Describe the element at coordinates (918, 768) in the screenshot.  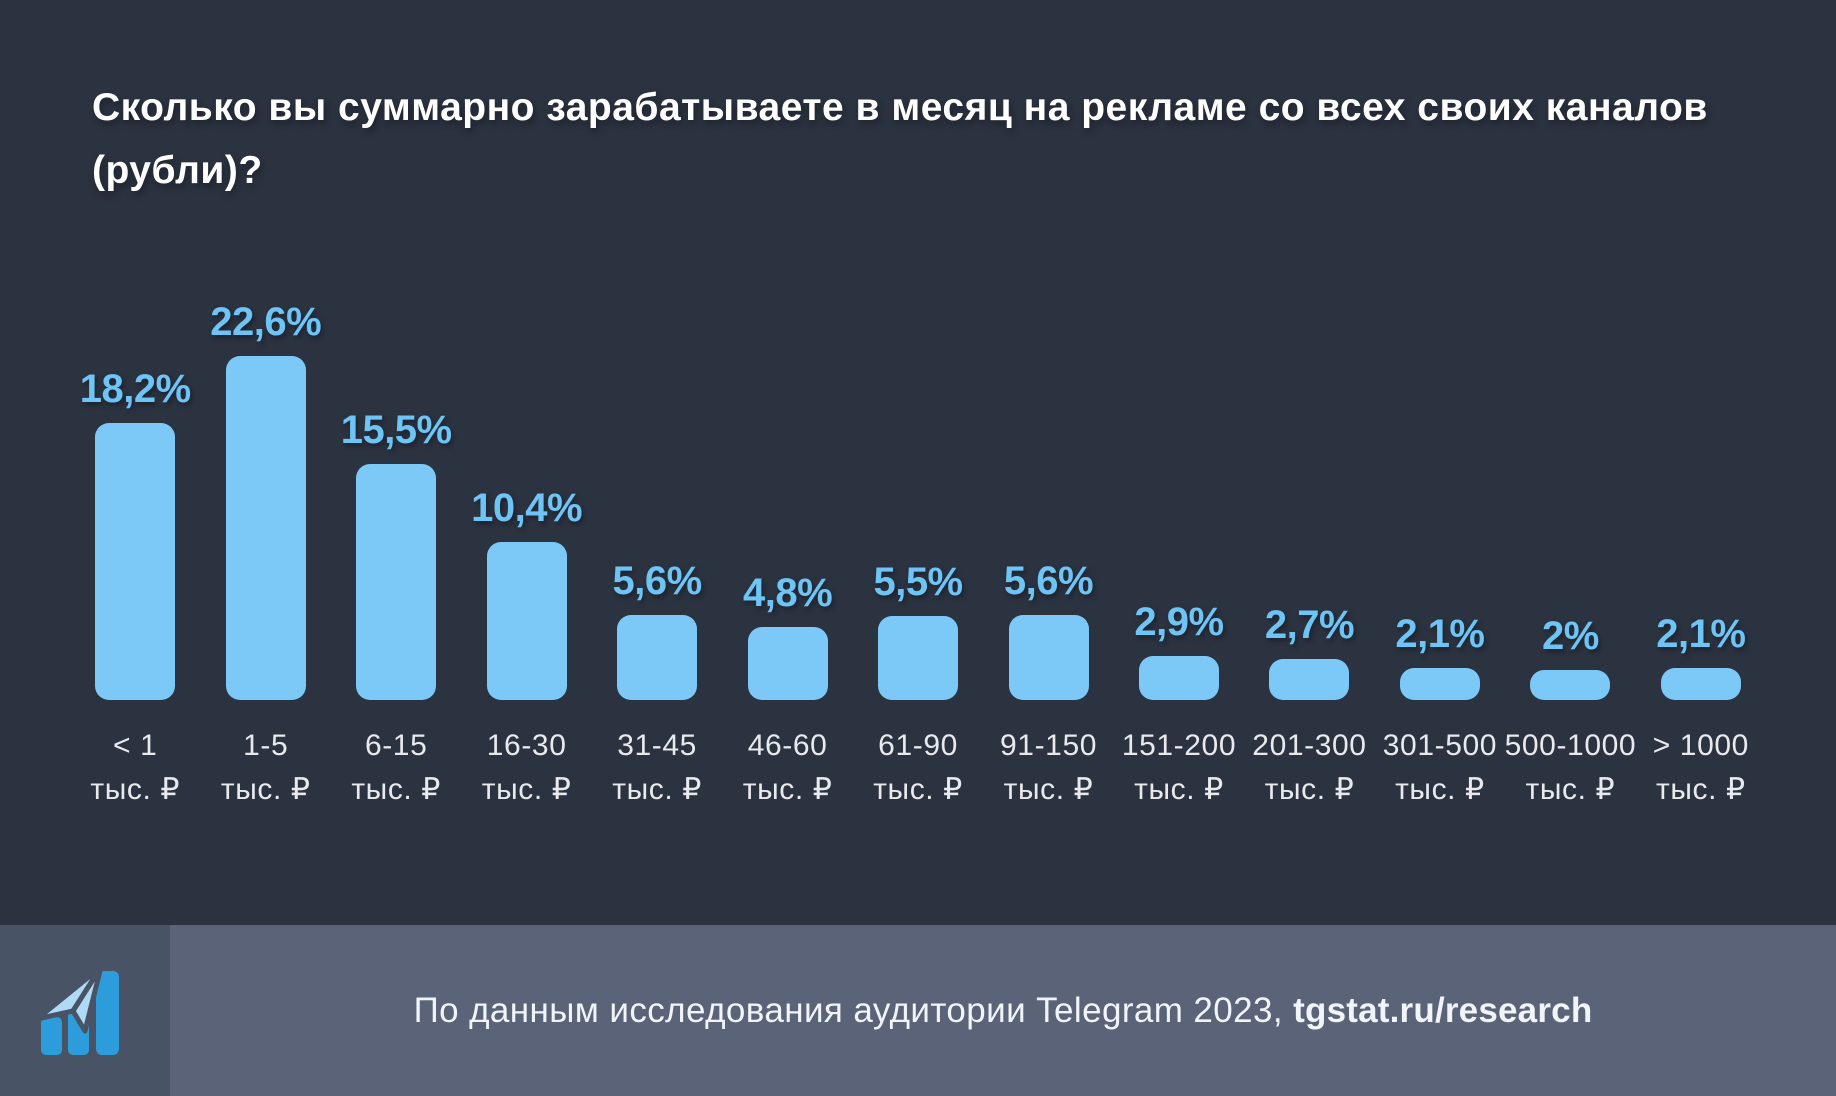
I see `category-label: 61-90 тыс. ₽` at that location.